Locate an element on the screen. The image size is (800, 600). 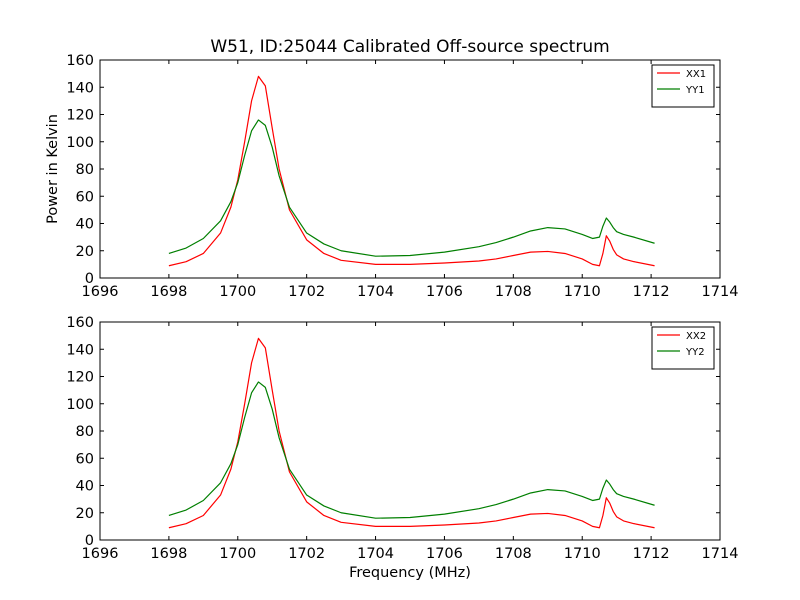
series-line-yy1 is located at coordinates (411, 188).